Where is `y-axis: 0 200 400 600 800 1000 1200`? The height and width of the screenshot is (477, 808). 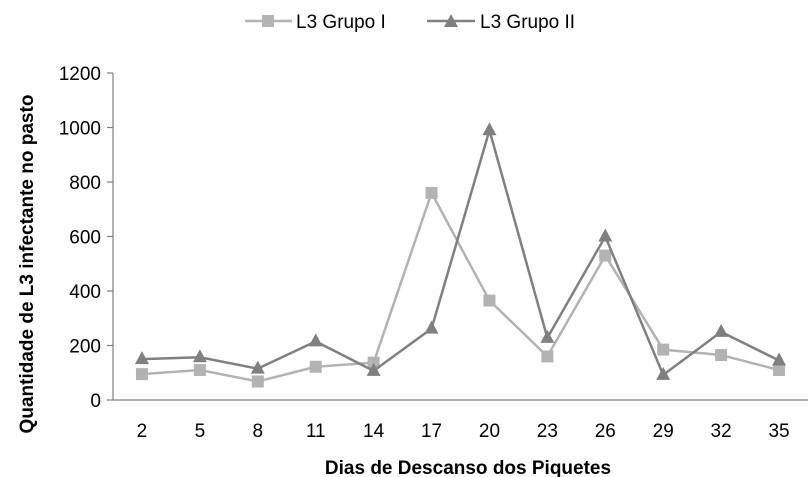 y-axis: 0 200 400 600 800 1000 1200 is located at coordinates (86, 238).